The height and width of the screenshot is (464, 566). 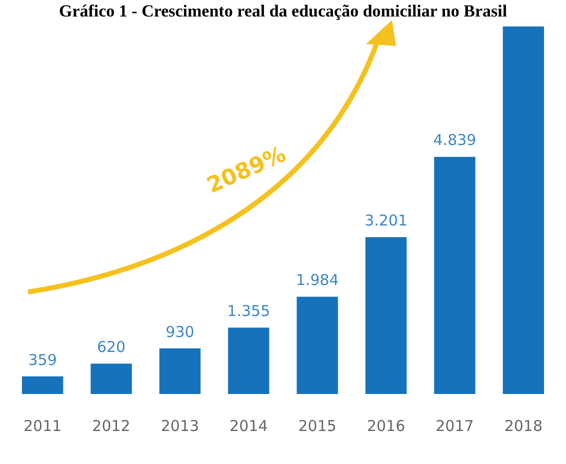 I want to click on x-tick-label: 2015, so click(x=317, y=425).